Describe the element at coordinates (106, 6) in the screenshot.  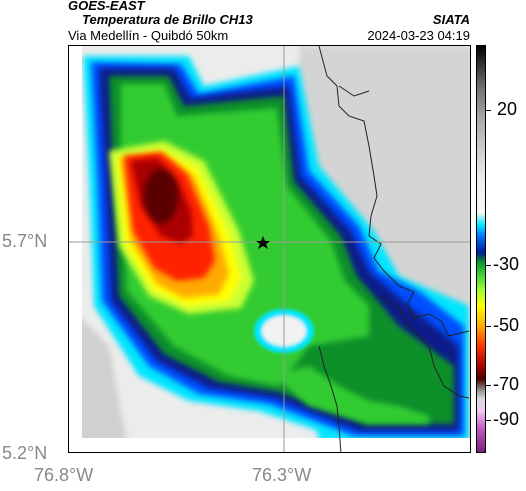
I see `satellite-title: GOES-EAST` at that location.